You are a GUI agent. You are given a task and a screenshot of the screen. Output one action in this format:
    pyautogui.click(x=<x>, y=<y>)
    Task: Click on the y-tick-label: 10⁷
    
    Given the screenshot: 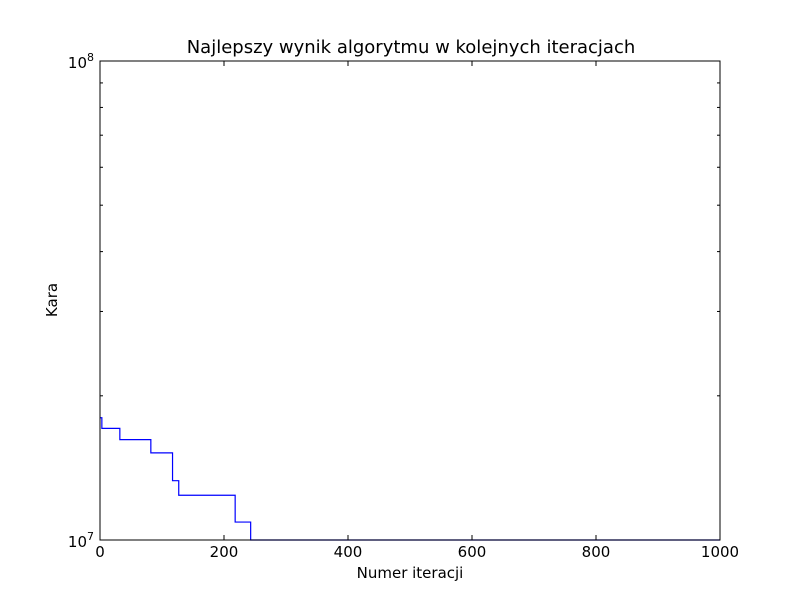 What is the action you would take?
    pyautogui.click(x=81, y=540)
    